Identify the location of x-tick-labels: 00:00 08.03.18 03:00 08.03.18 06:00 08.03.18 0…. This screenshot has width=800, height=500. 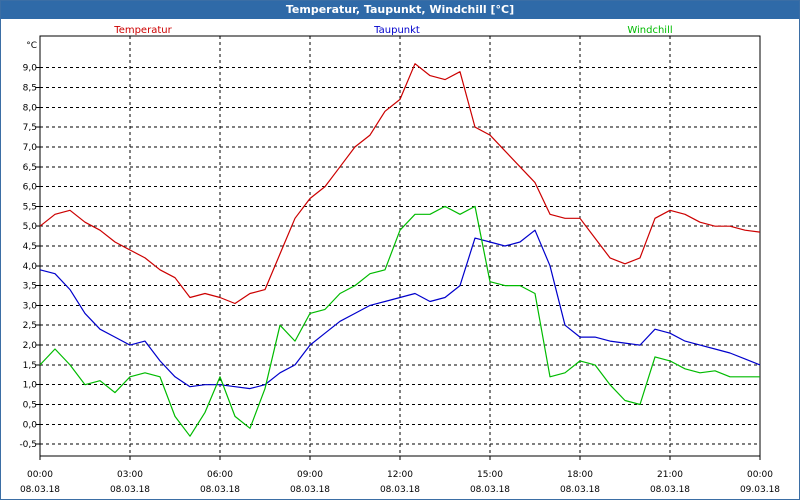
(400, 482).